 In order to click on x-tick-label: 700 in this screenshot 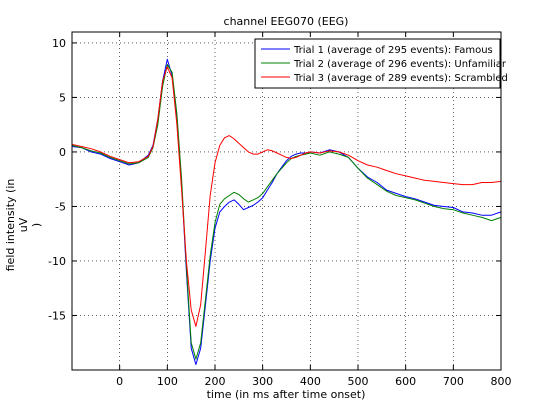, I will do `click(453, 381)`.